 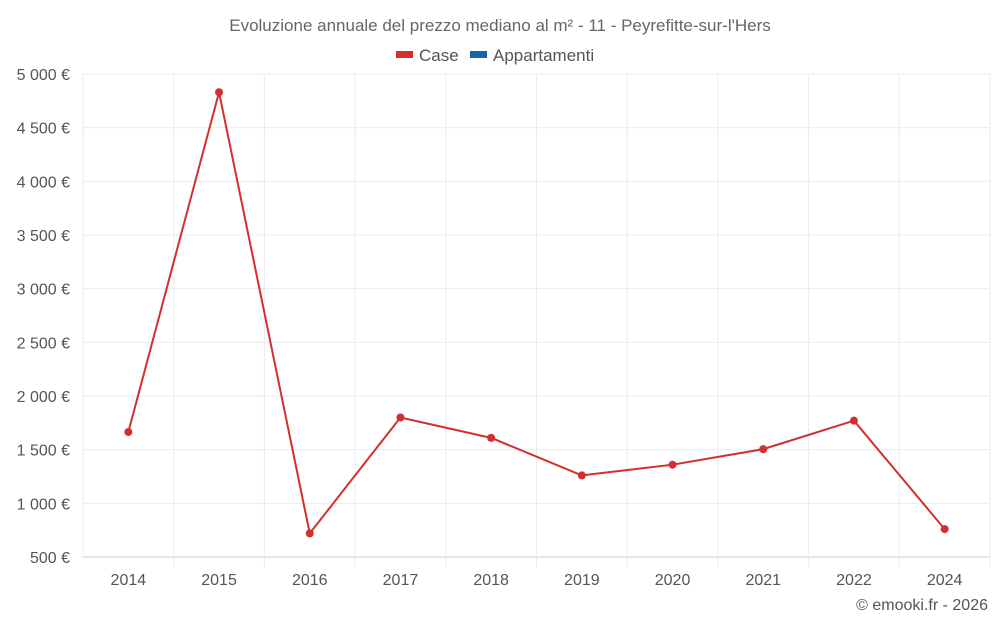 I want to click on y-tick-label: 4 500 €, so click(x=43, y=129).